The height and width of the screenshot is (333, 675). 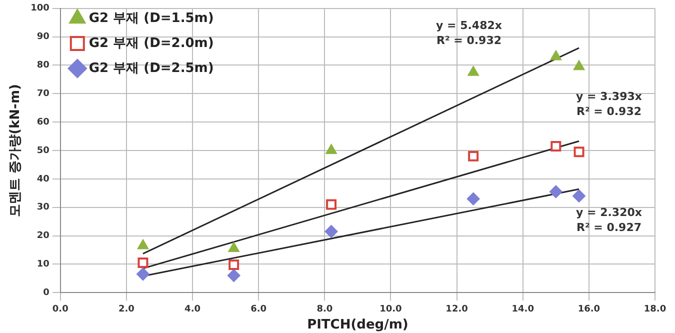 I want to click on annotation: R² = 0.927, so click(x=609, y=227).